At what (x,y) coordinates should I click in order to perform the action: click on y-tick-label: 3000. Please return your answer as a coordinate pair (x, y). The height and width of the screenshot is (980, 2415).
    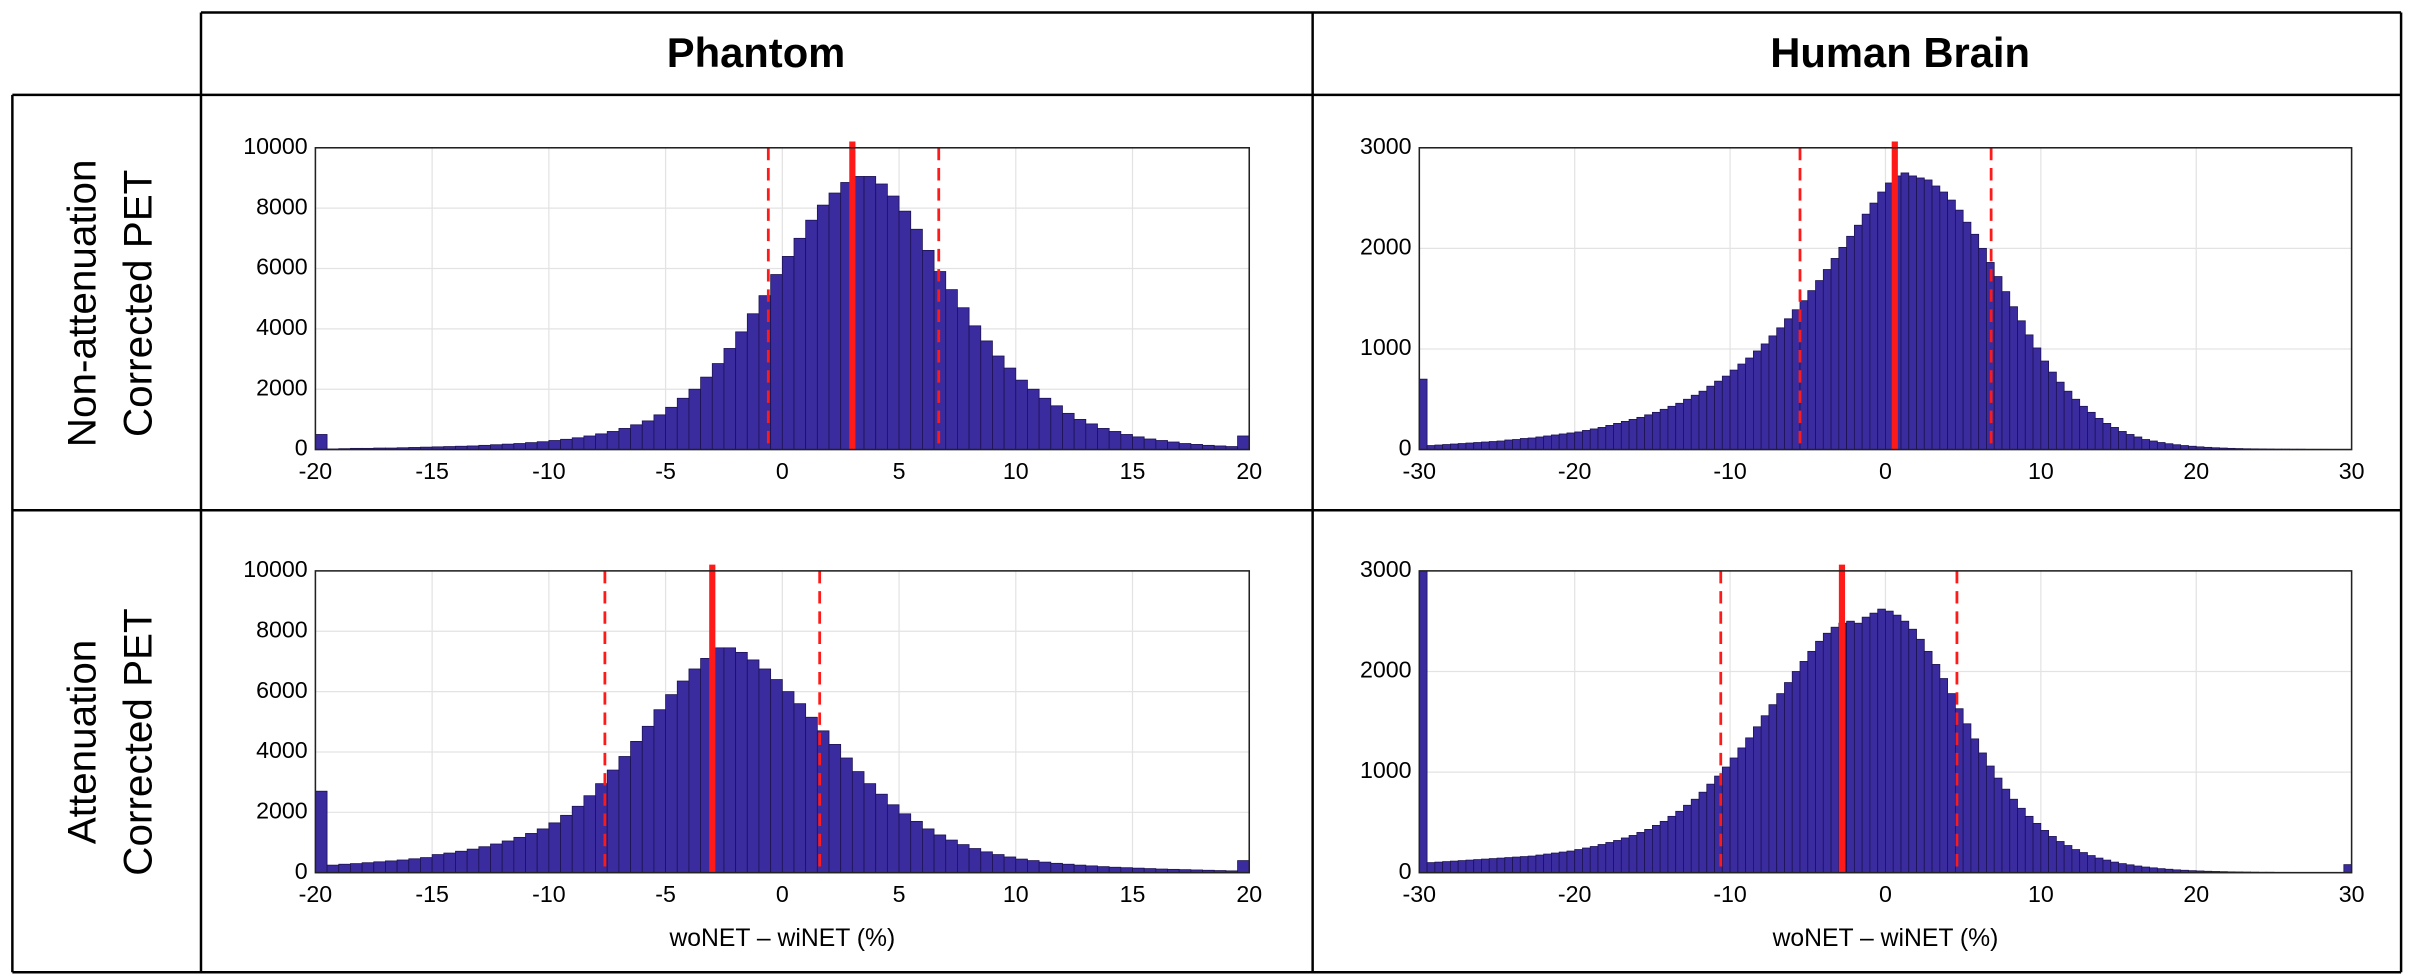
    Looking at the image, I should click on (1386, 146).